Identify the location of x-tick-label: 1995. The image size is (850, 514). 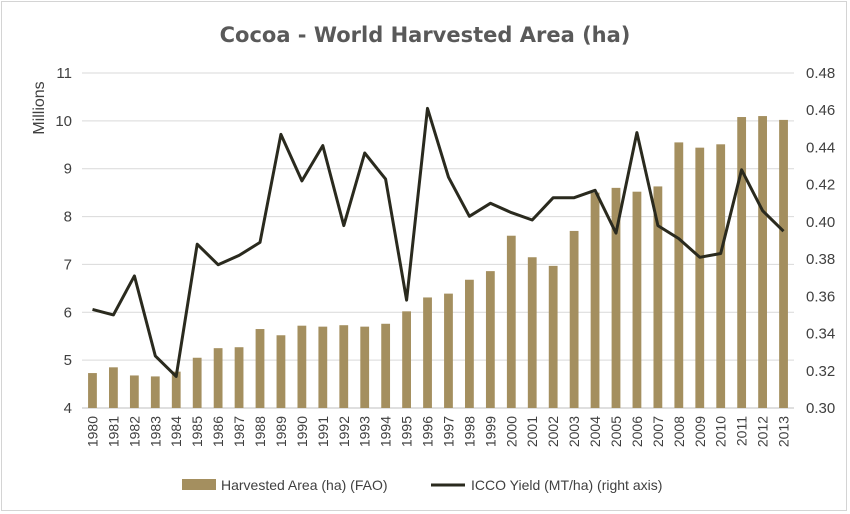
(407, 431).